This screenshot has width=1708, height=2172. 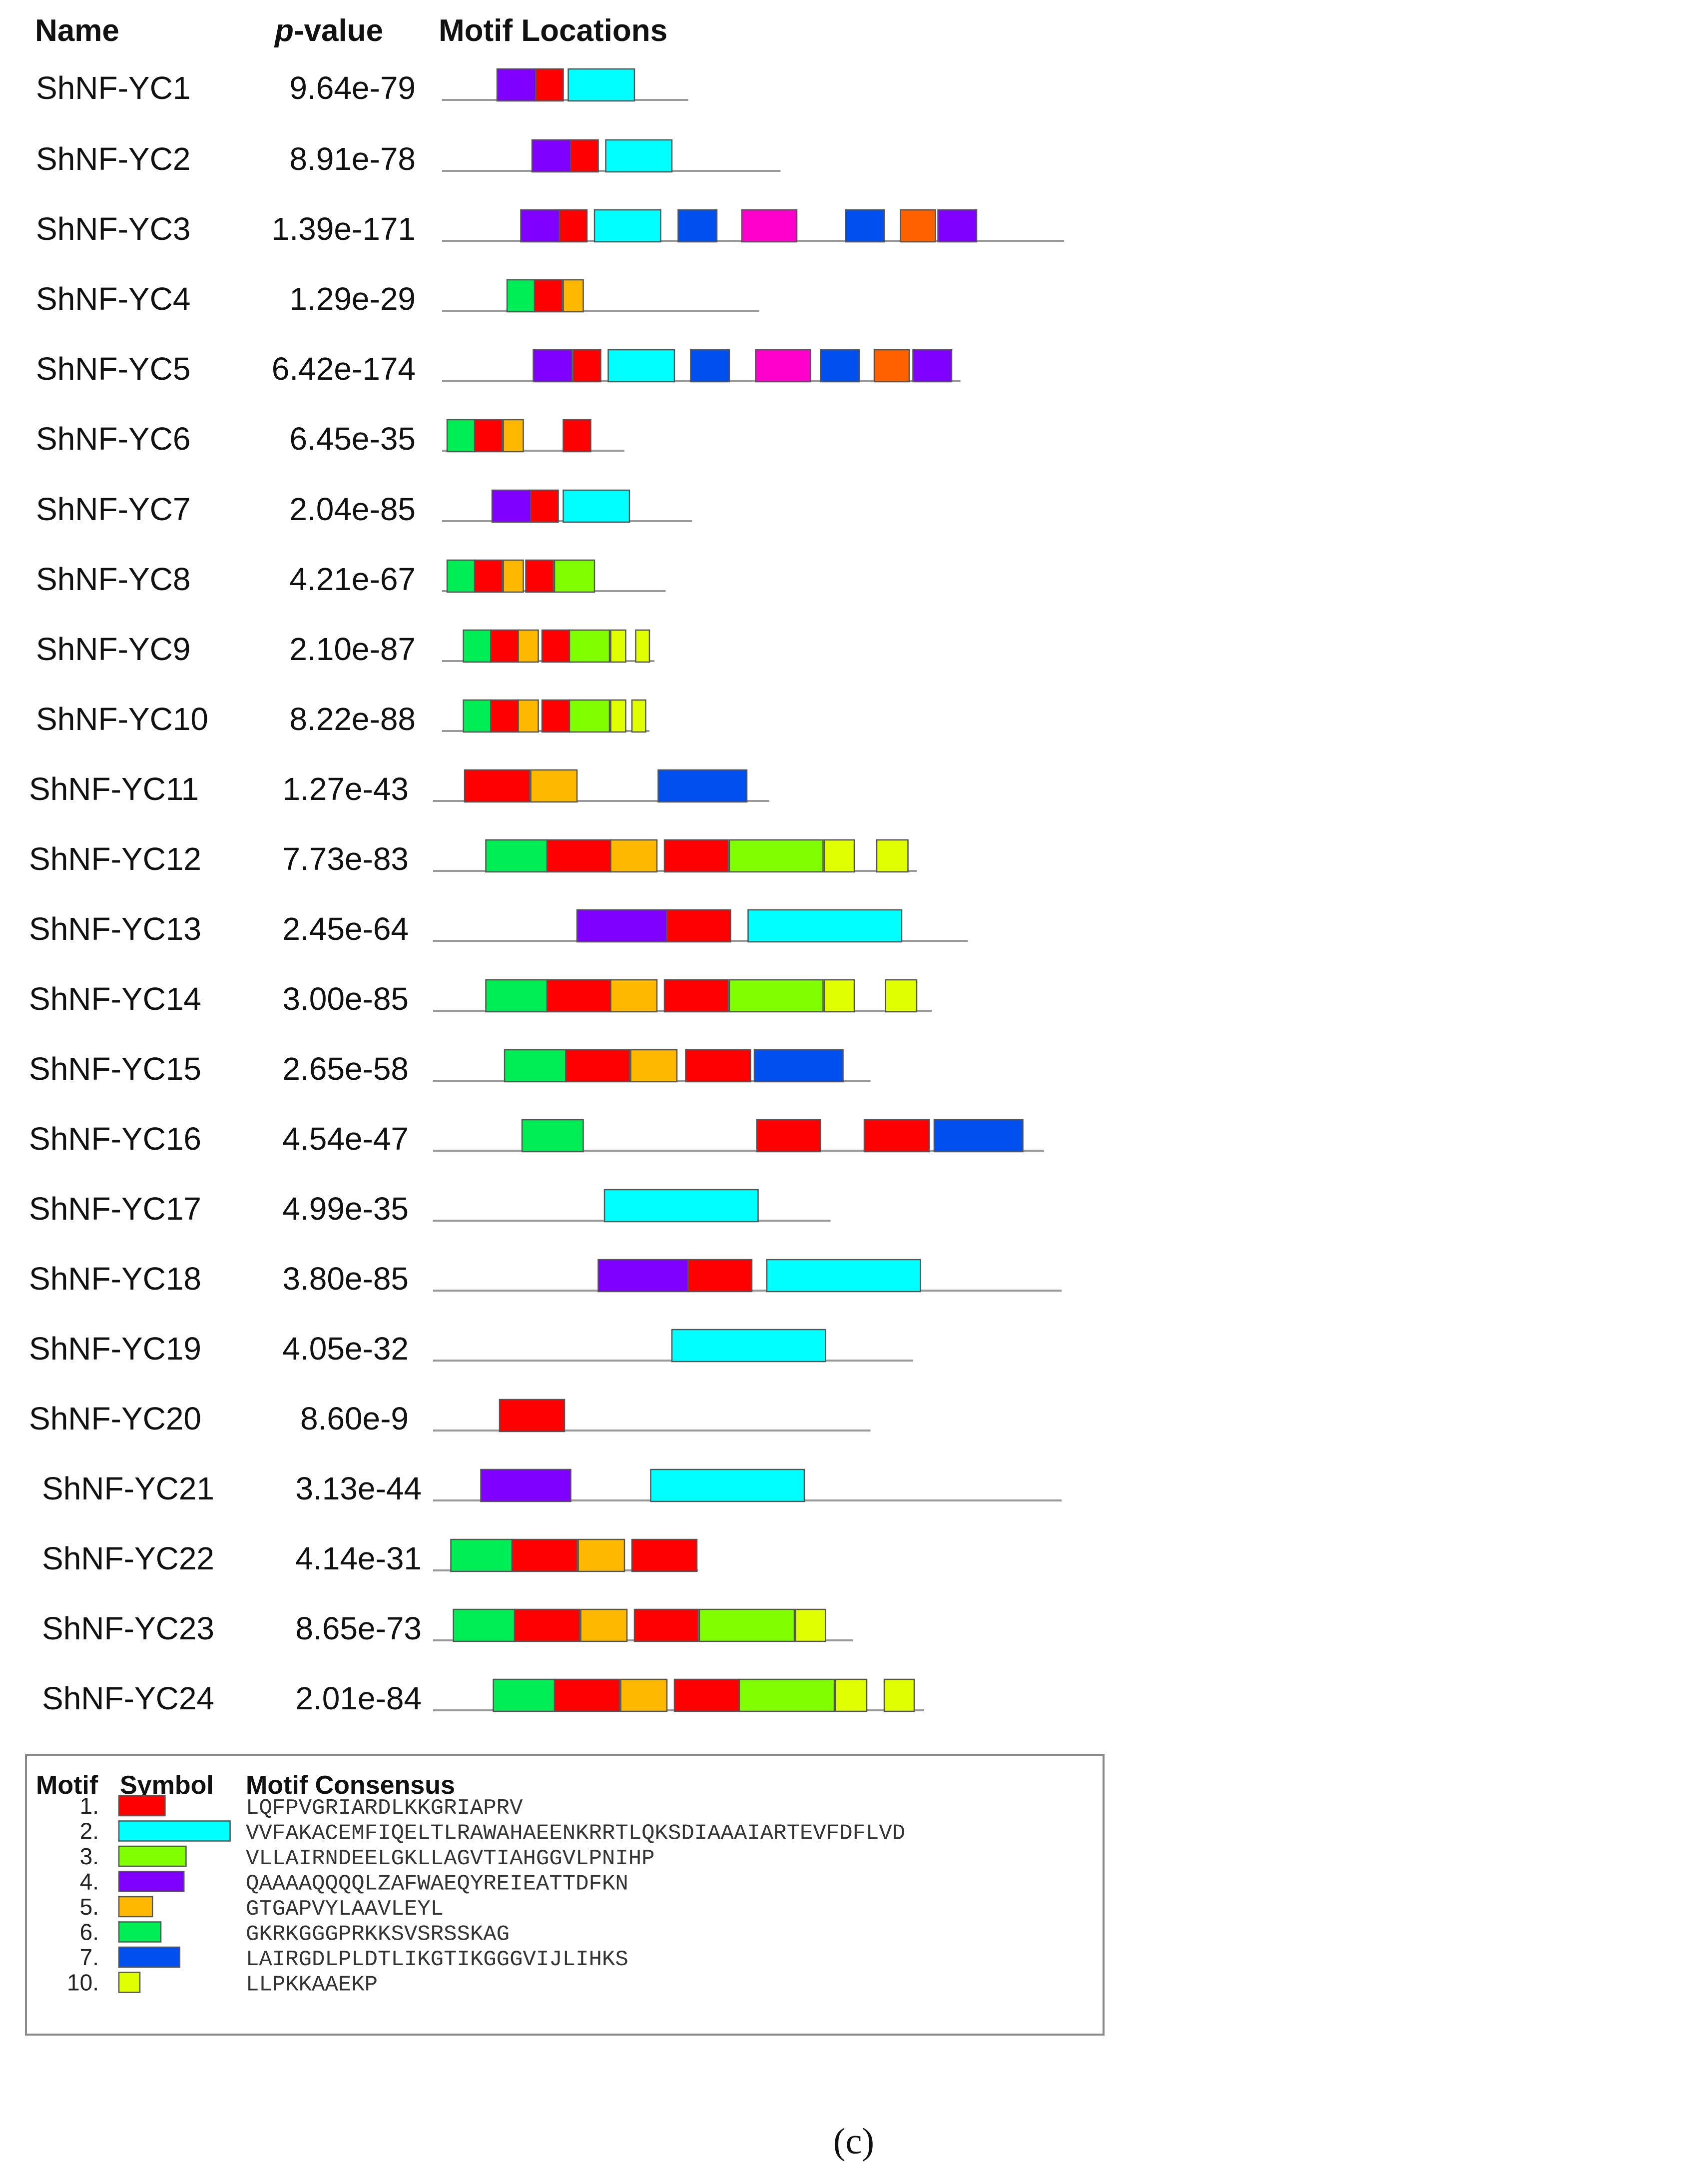 I want to click on sequence-pvalue: 2.65e-58, so click(x=346, y=1069).